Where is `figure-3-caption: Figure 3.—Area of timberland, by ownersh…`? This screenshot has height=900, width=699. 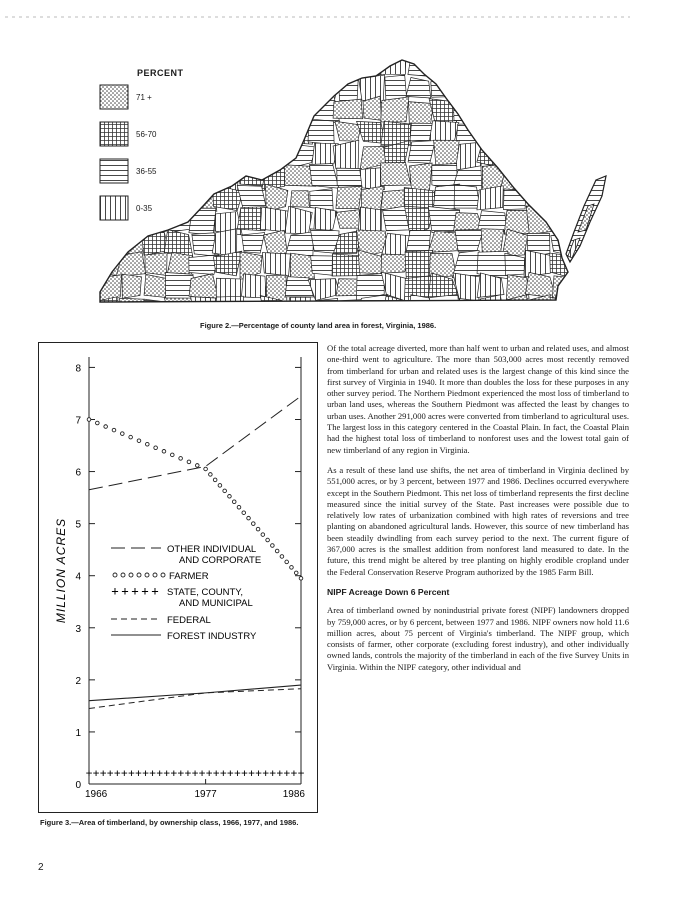 figure-3-caption: Figure 3.—Area of timberland, by ownersh… is located at coordinates (169, 822).